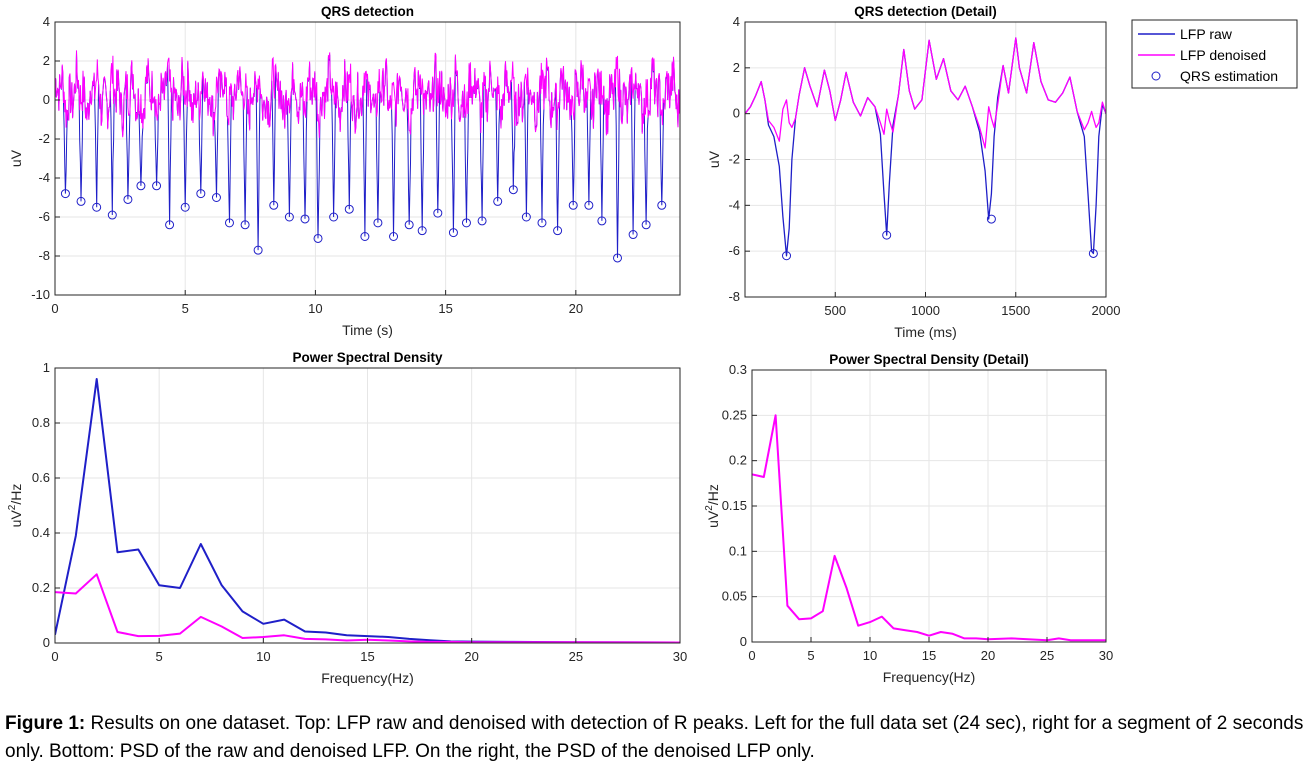 The width and height of the screenshot is (1309, 774). What do you see at coordinates (734, 204) in the screenshot?
I see `qrs_detail-y-tick-label: -4` at bounding box center [734, 204].